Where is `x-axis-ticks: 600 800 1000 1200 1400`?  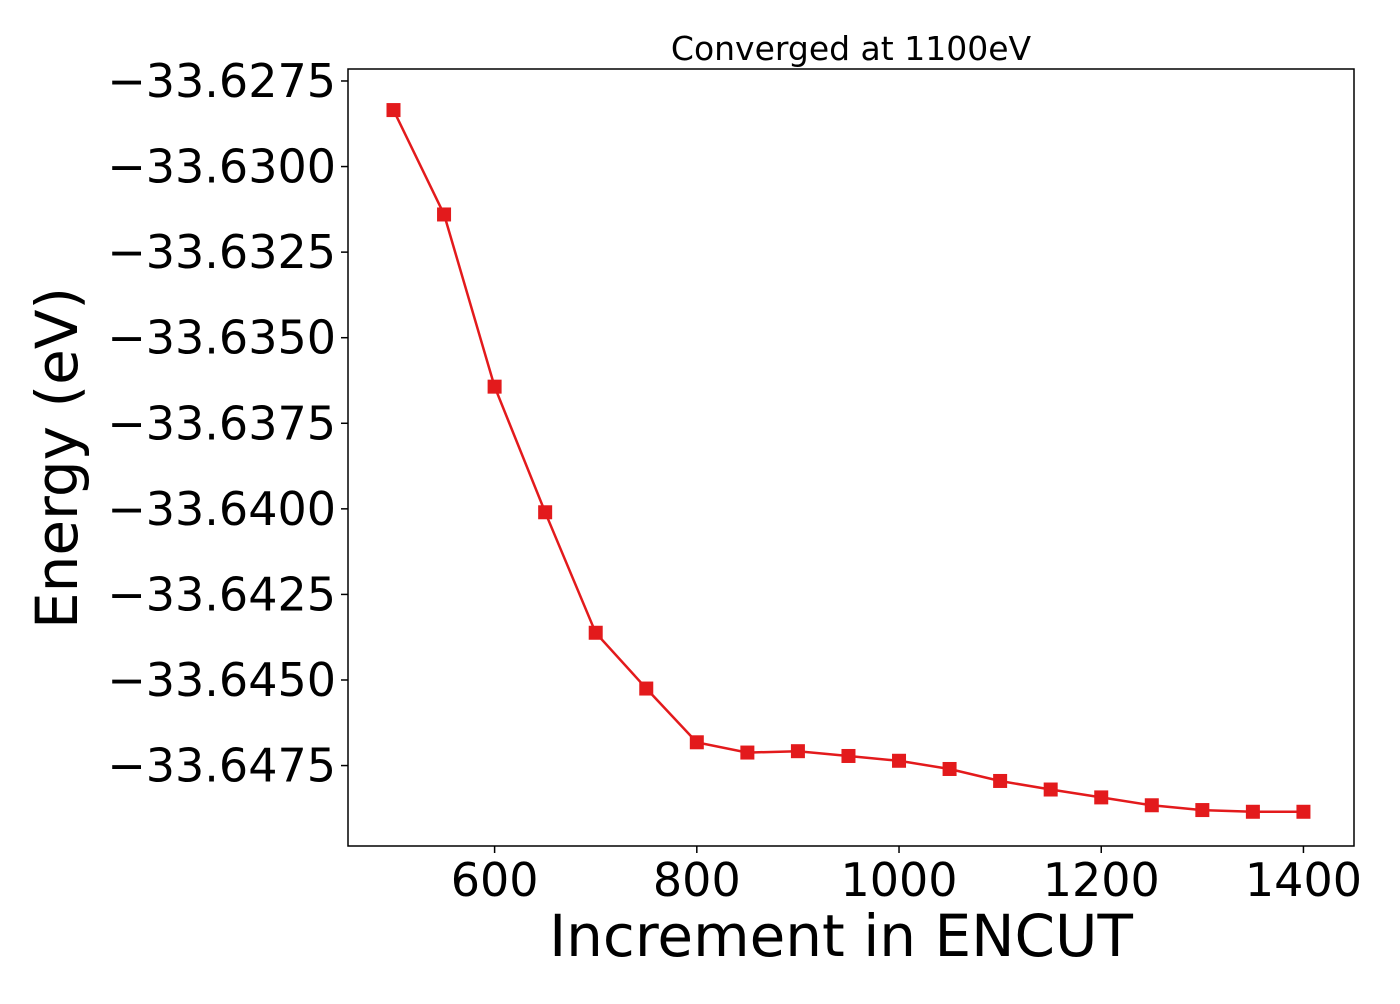
x-axis-ticks: 600 800 1000 1200 1400 is located at coordinates (906, 876).